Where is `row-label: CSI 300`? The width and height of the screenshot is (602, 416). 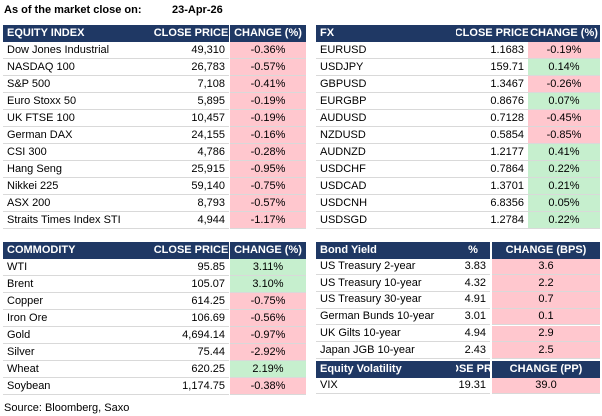
row-label: CSI 300 is located at coordinates (78, 152).